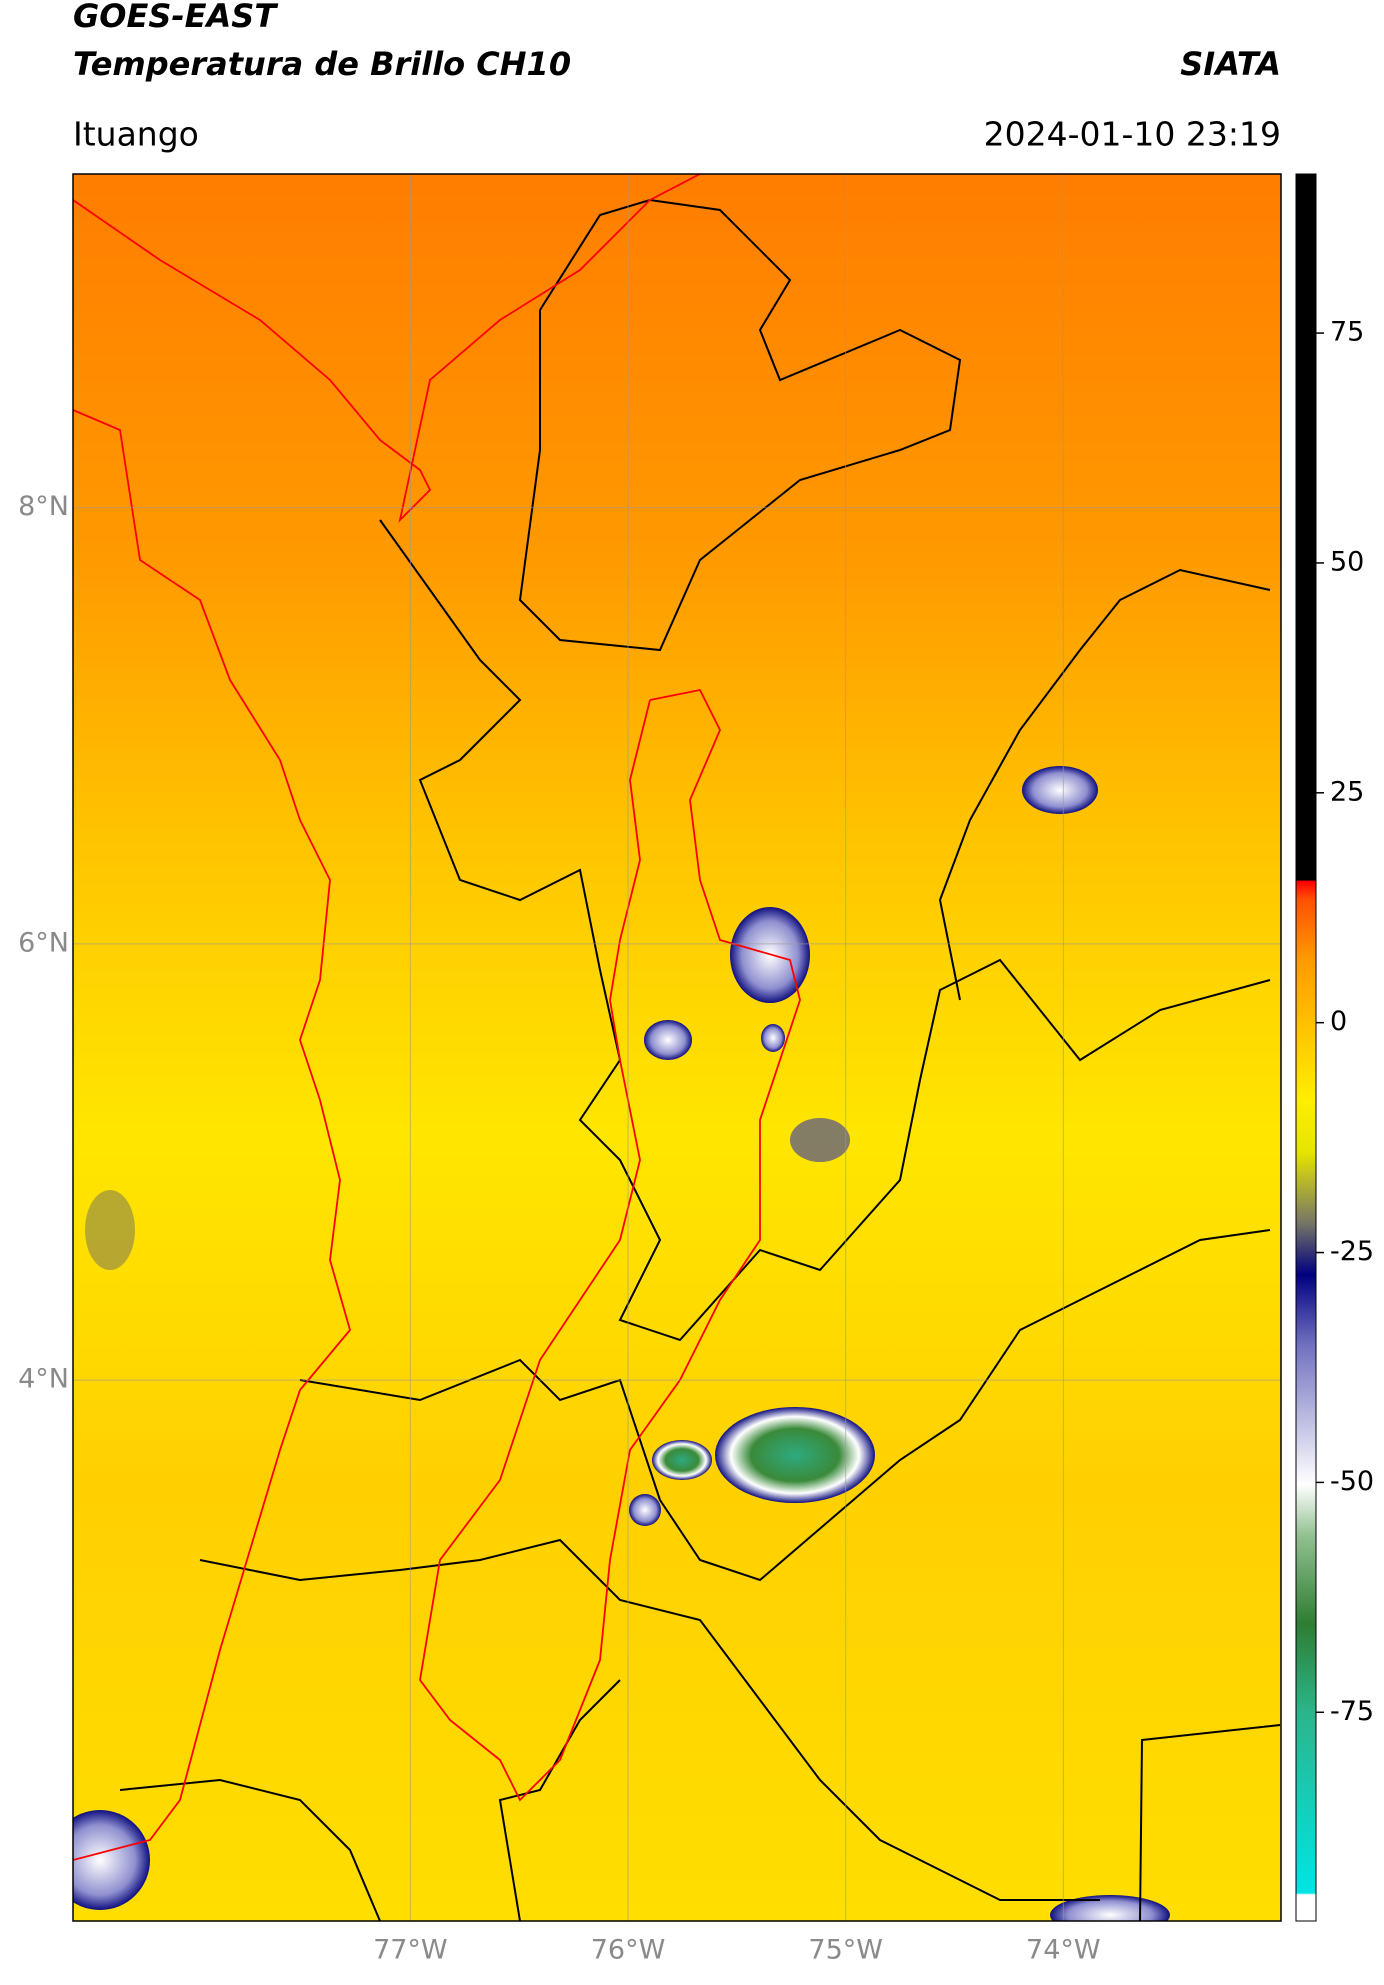 The height and width of the screenshot is (1985, 1384). I want to click on colorbar-tick-label: -25, so click(1352, 1251).